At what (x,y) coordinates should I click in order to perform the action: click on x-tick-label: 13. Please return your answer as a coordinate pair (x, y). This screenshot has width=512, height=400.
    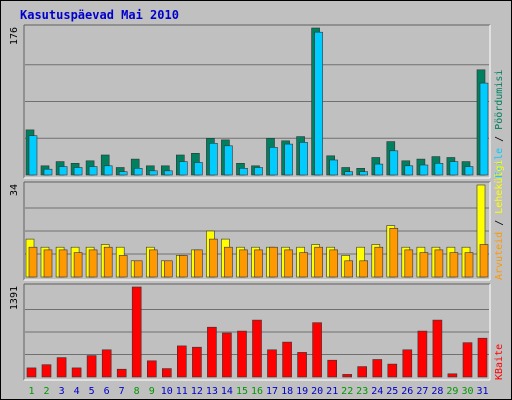
    Looking at the image, I should click on (212, 391).